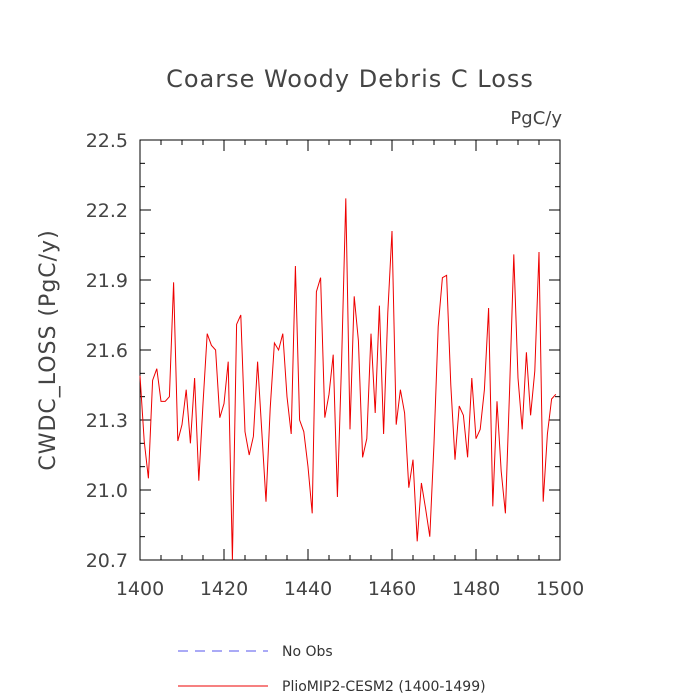 The image size is (700, 700). What do you see at coordinates (107, 561) in the screenshot?
I see `y-tick-label: 20.7` at bounding box center [107, 561].